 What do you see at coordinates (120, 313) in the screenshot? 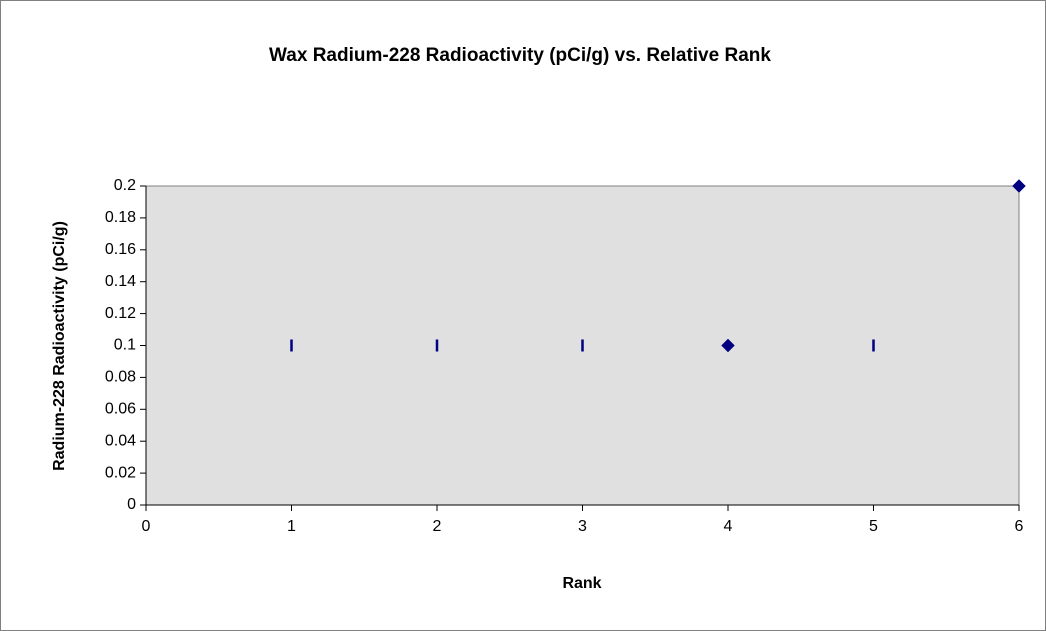
I see `y-tick-label: 0.12` at bounding box center [120, 313].